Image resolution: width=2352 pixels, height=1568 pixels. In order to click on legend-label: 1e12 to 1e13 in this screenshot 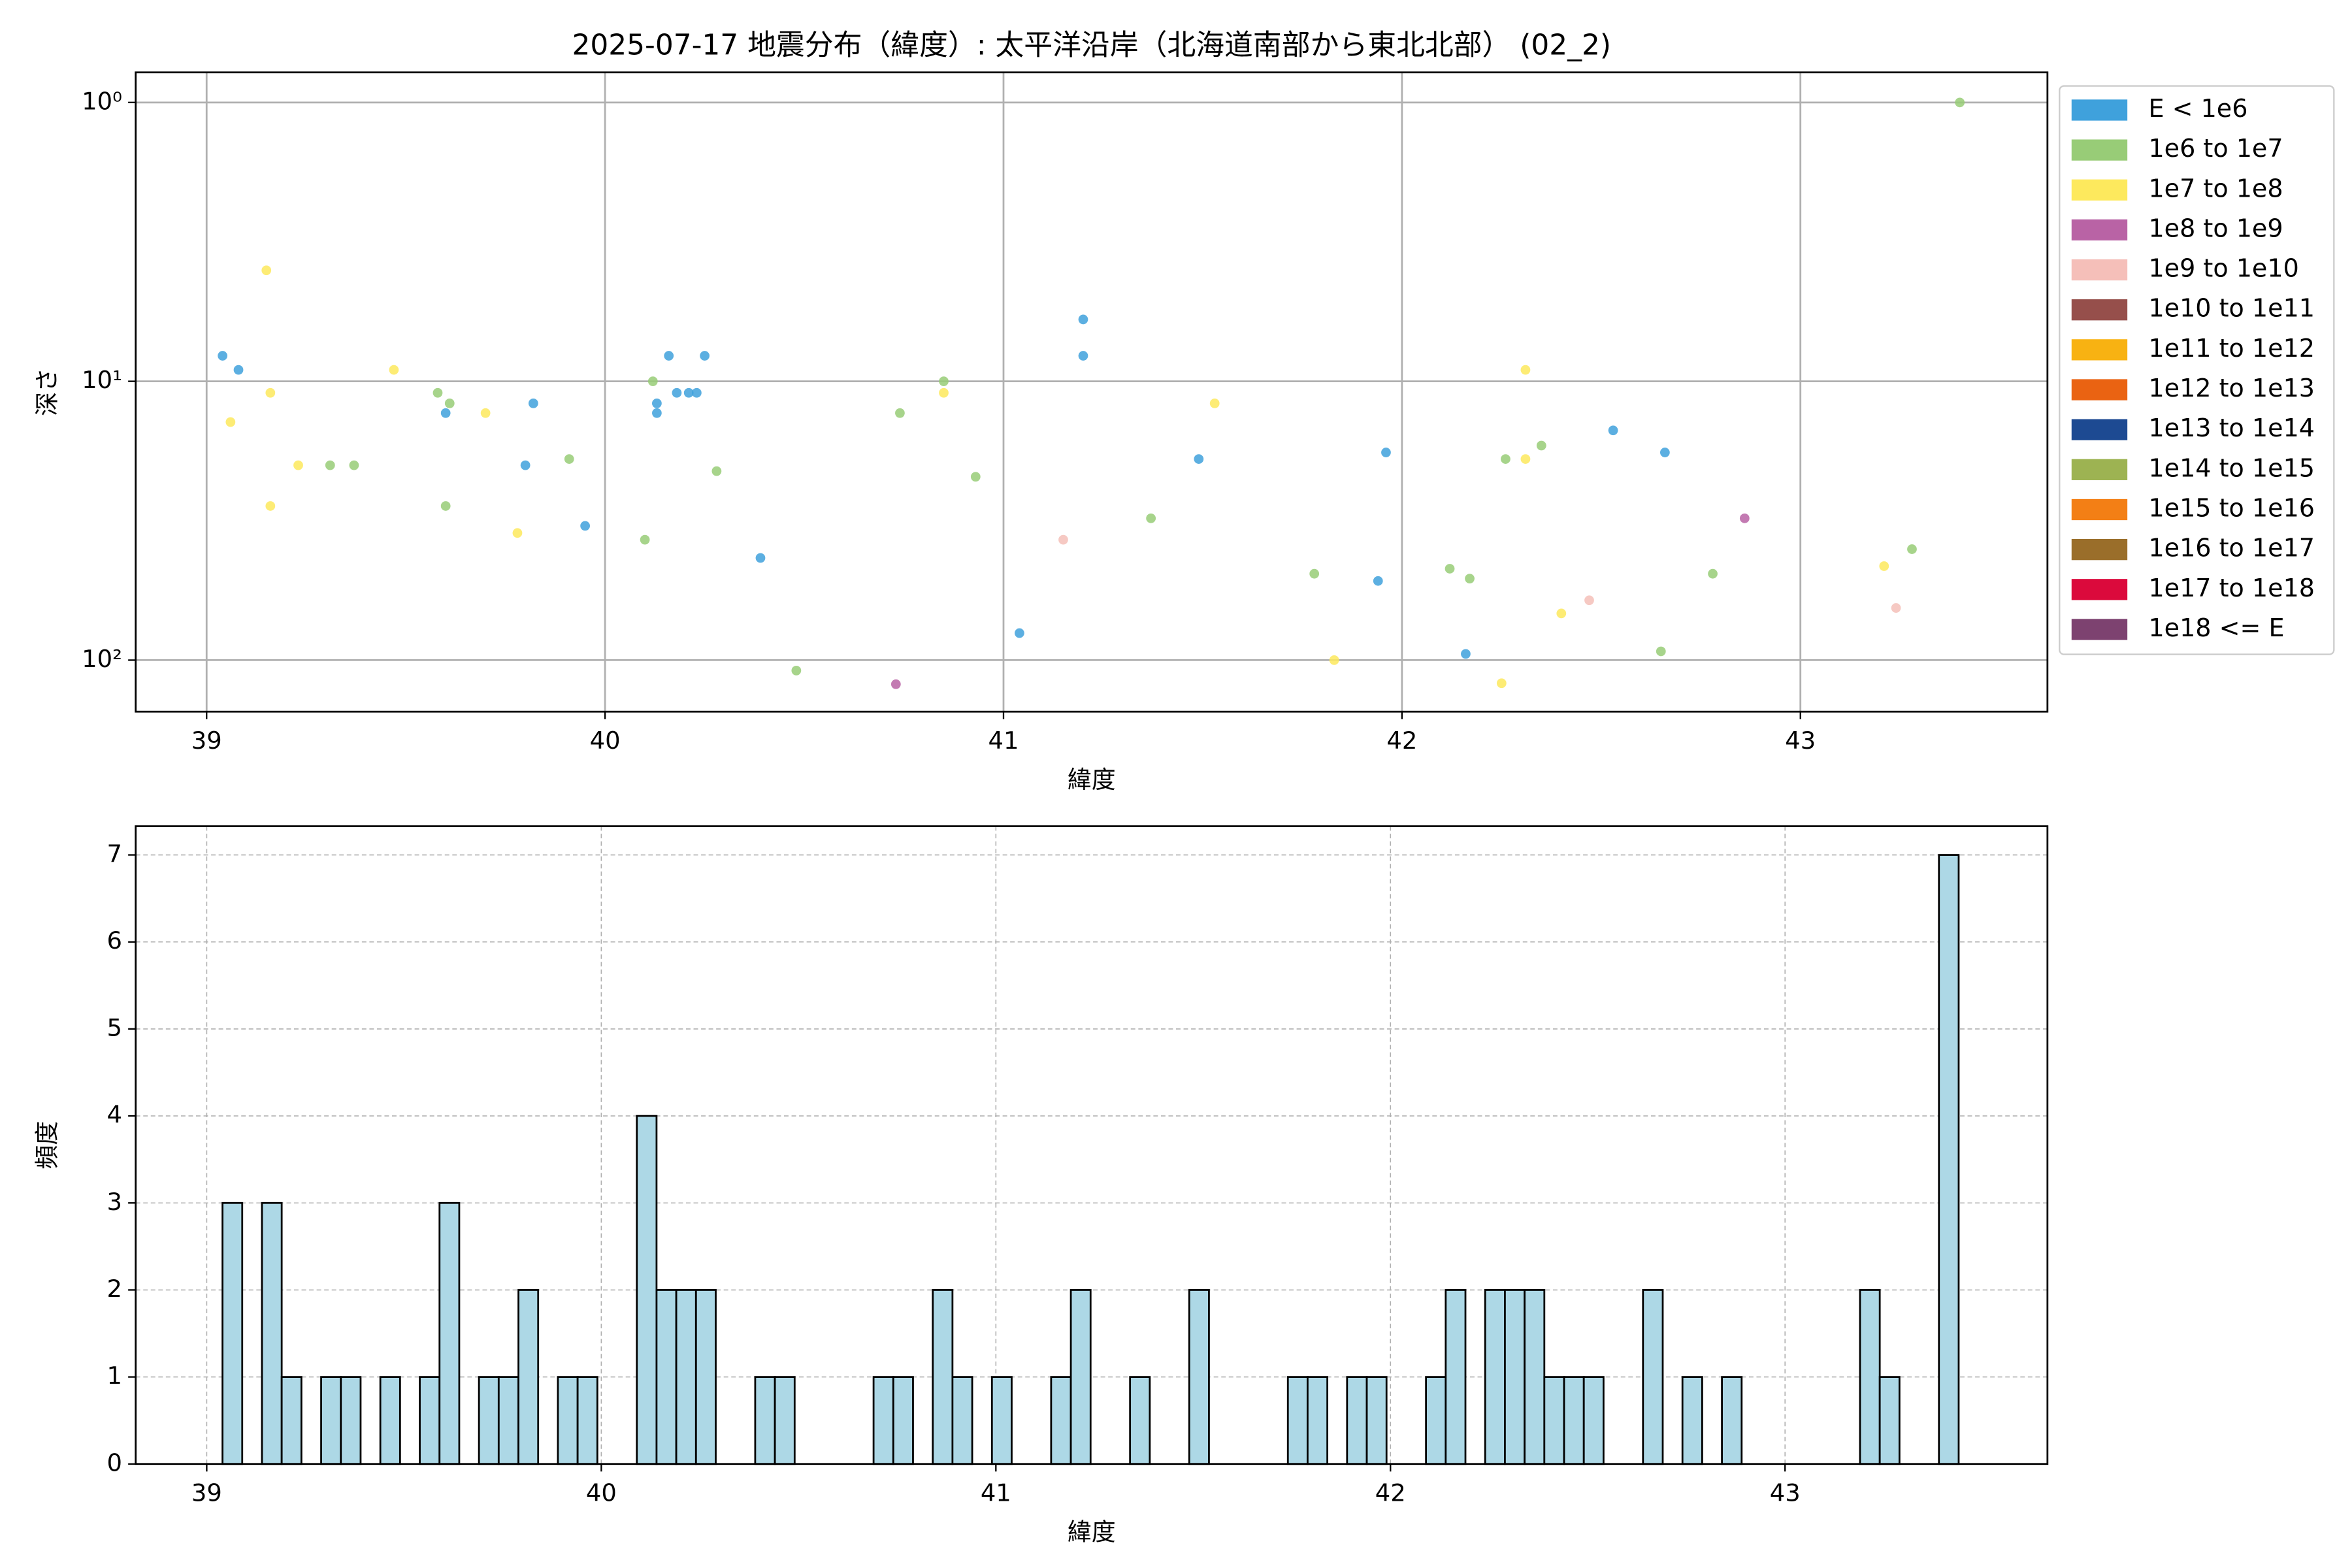, I will do `click(2231, 388)`.